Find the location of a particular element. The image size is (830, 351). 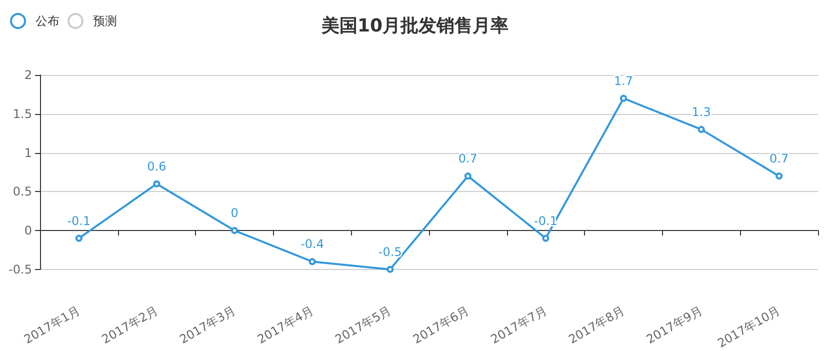

data-label: 0.6 is located at coordinates (156, 166).